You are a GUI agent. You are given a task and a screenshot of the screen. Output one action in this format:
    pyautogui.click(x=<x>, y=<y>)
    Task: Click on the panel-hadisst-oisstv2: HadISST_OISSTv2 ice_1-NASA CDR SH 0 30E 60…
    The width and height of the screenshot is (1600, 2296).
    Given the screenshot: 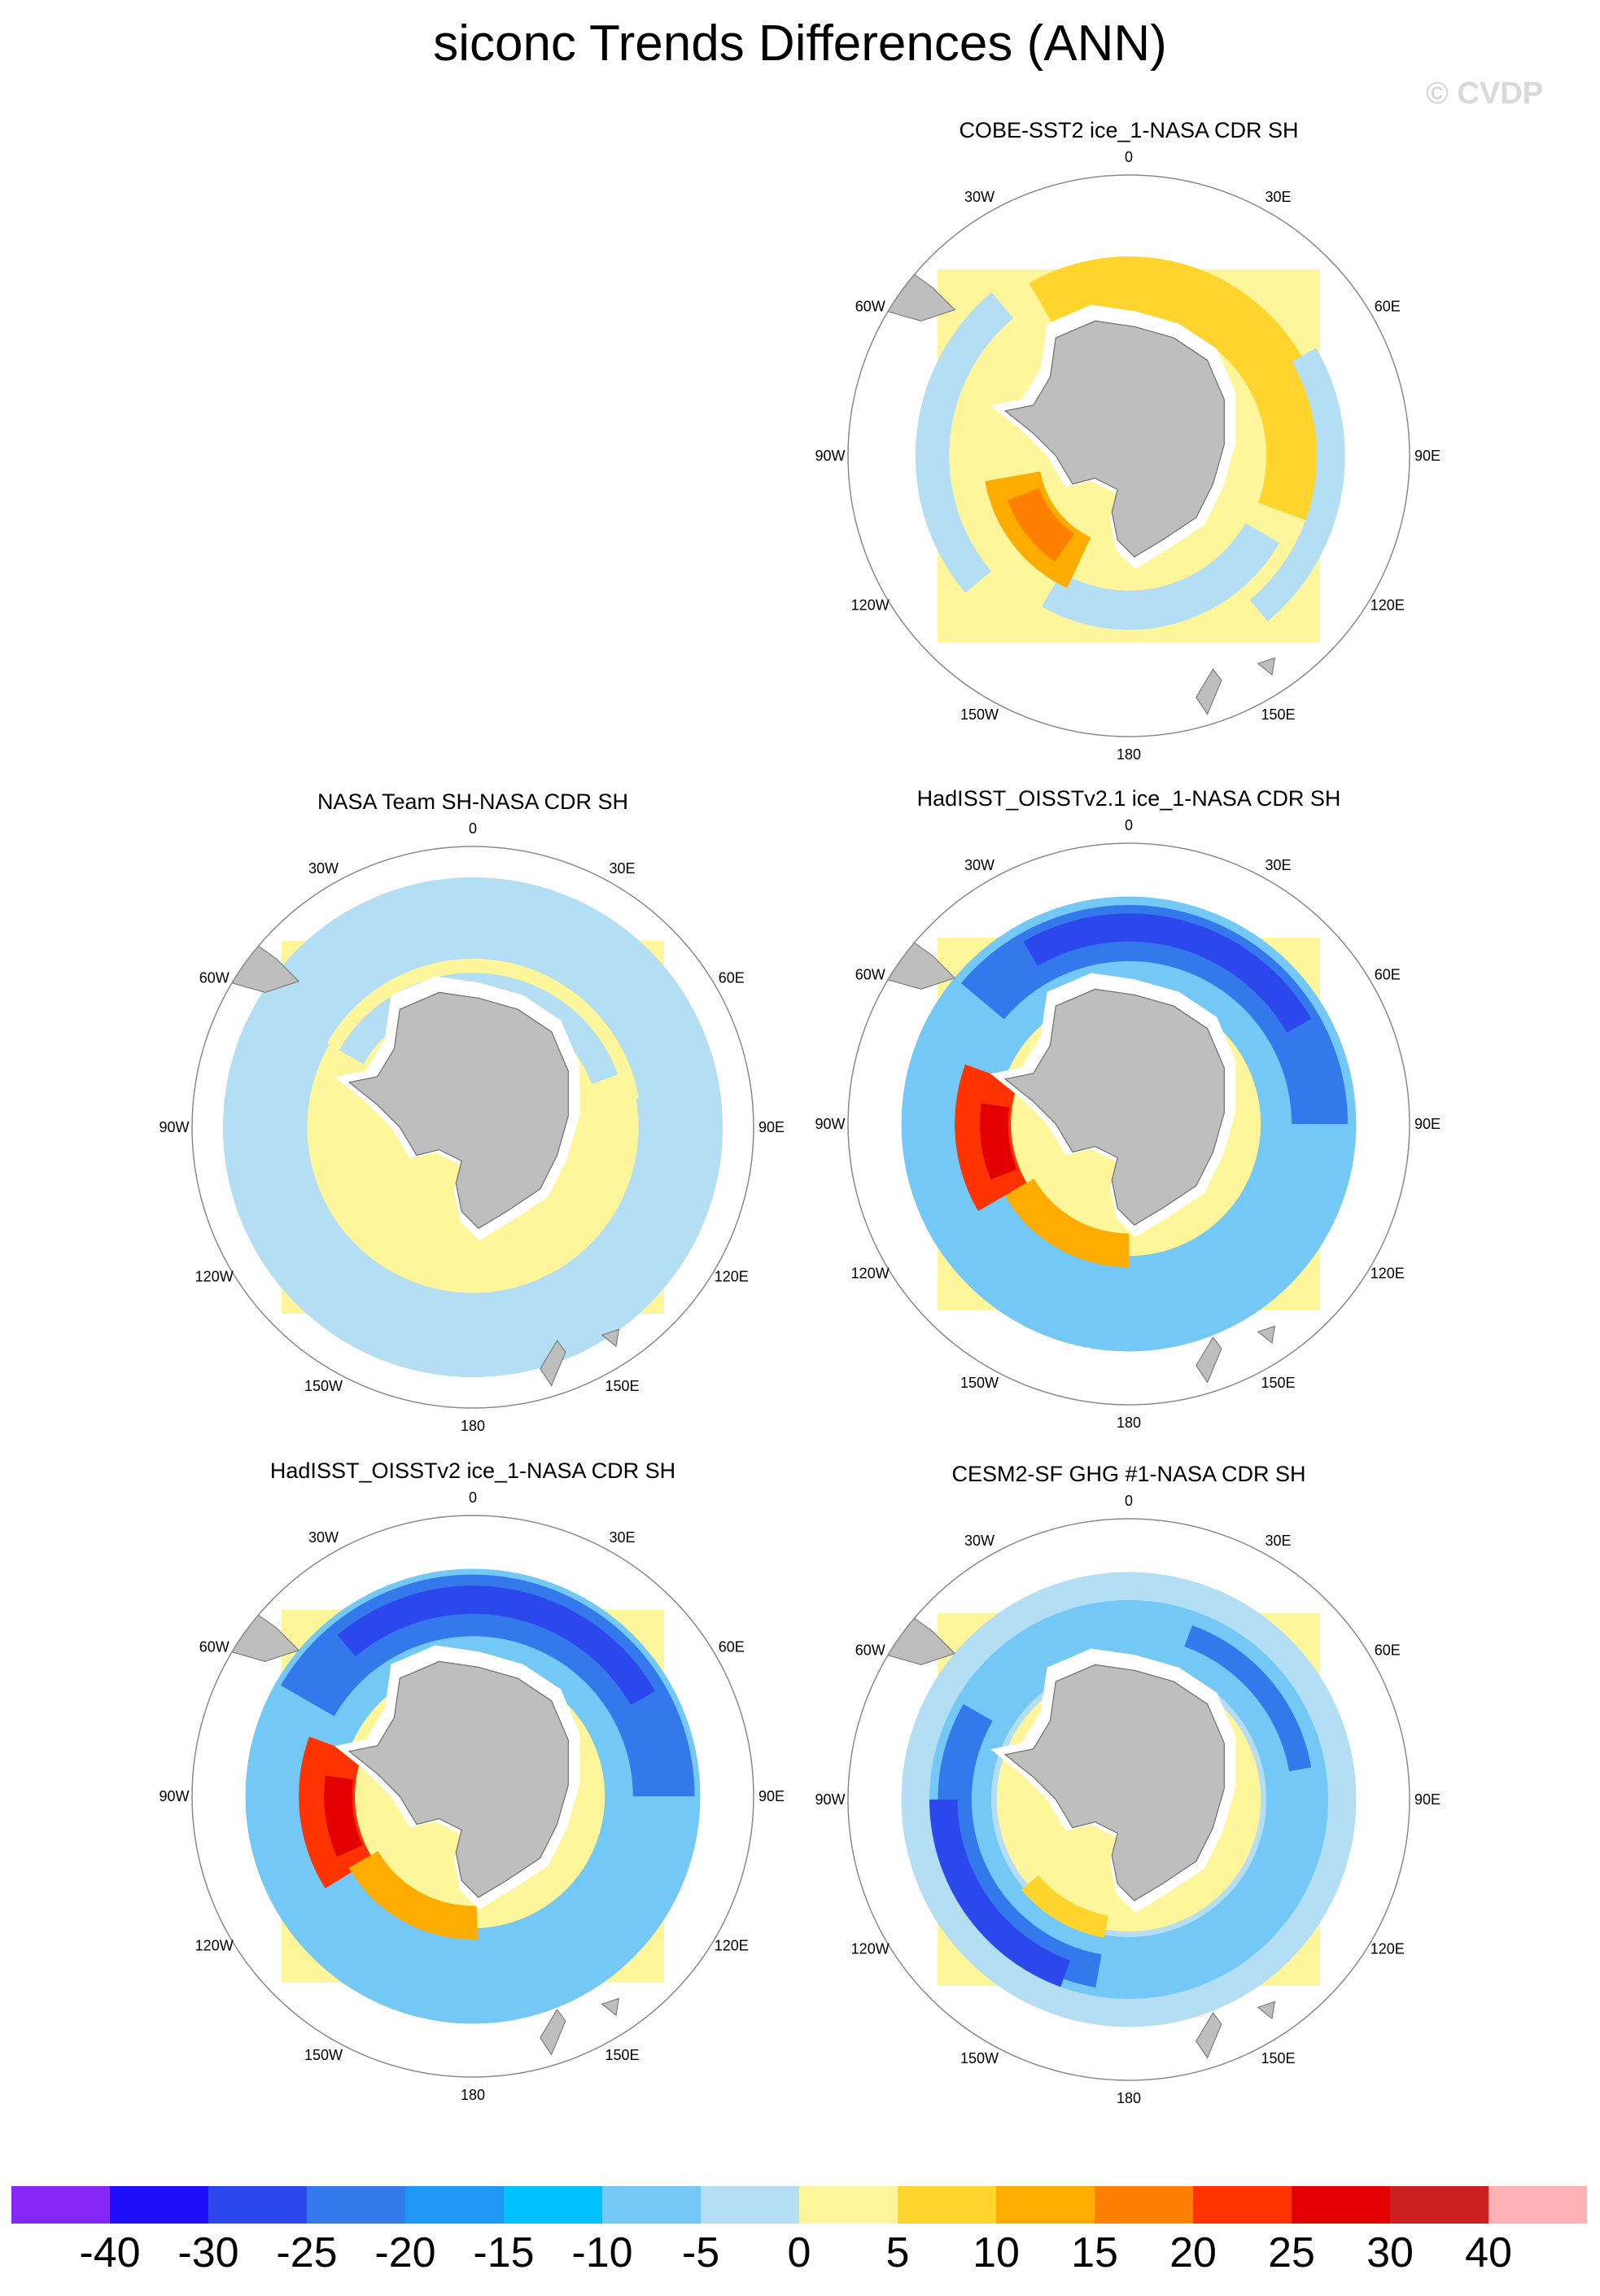 What is the action you would take?
    pyautogui.click(x=473, y=1785)
    